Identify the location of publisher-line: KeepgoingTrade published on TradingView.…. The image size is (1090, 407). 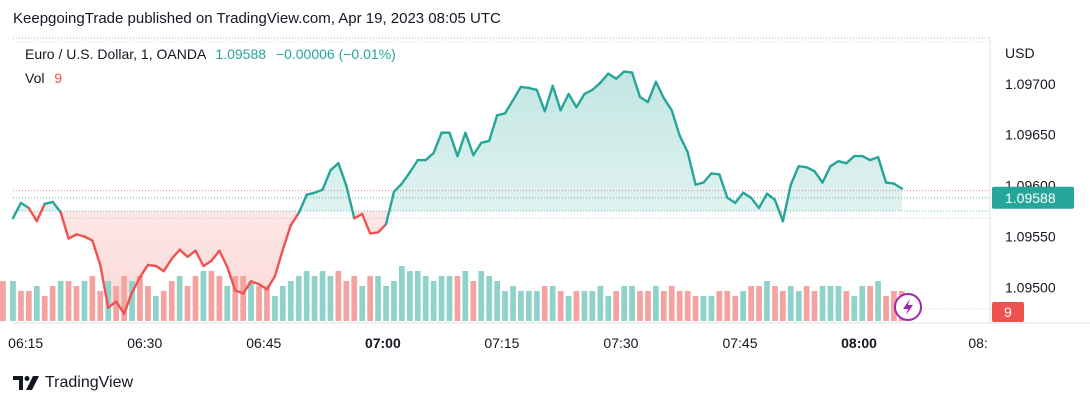
(257, 18).